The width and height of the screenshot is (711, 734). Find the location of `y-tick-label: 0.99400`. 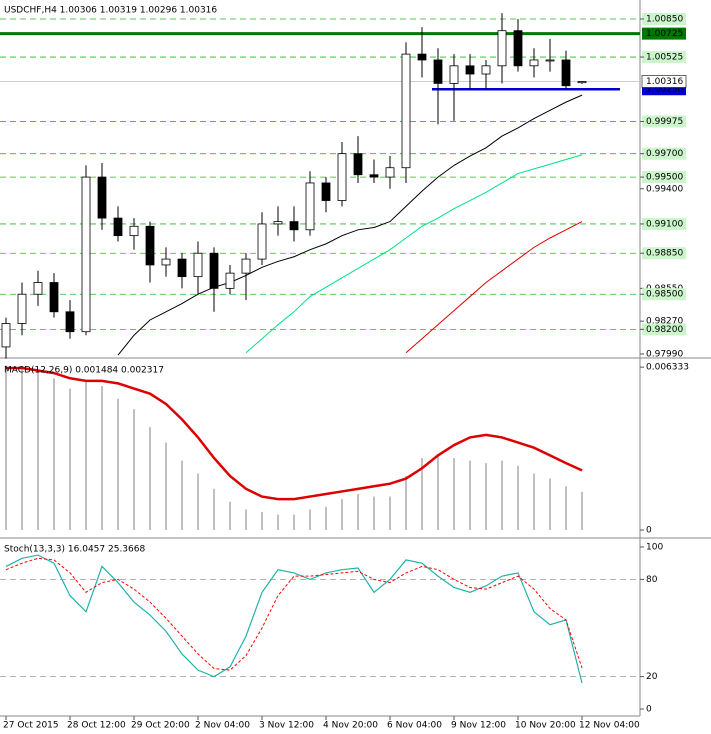

y-tick-label: 0.99400 is located at coordinates (664, 189).